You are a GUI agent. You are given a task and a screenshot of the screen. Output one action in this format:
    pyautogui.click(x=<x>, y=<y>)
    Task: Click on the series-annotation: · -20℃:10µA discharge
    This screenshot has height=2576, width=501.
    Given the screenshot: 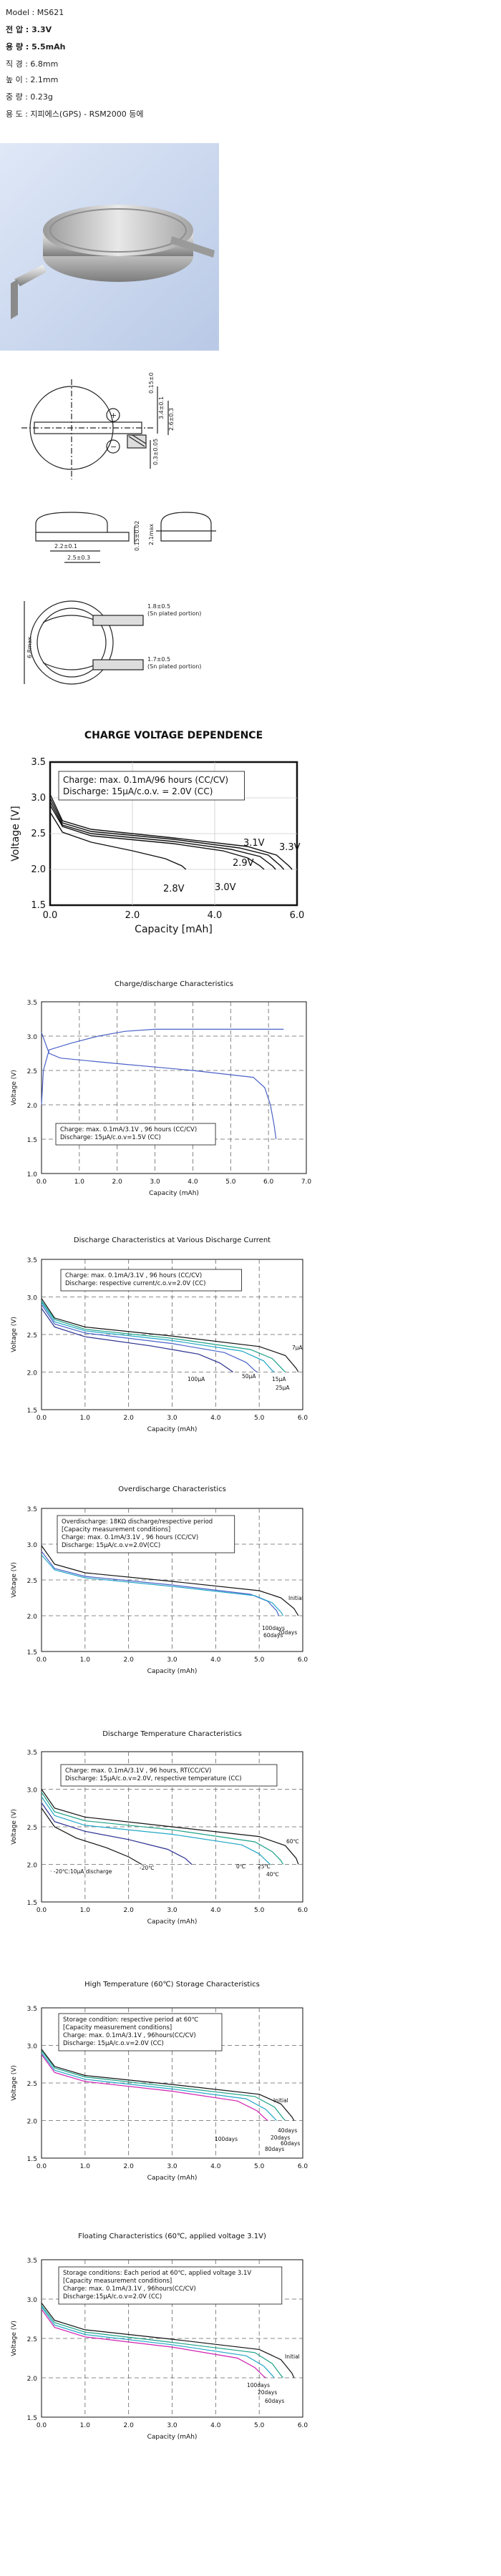 What is the action you would take?
    pyautogui.click(x=81, y=1871)
    